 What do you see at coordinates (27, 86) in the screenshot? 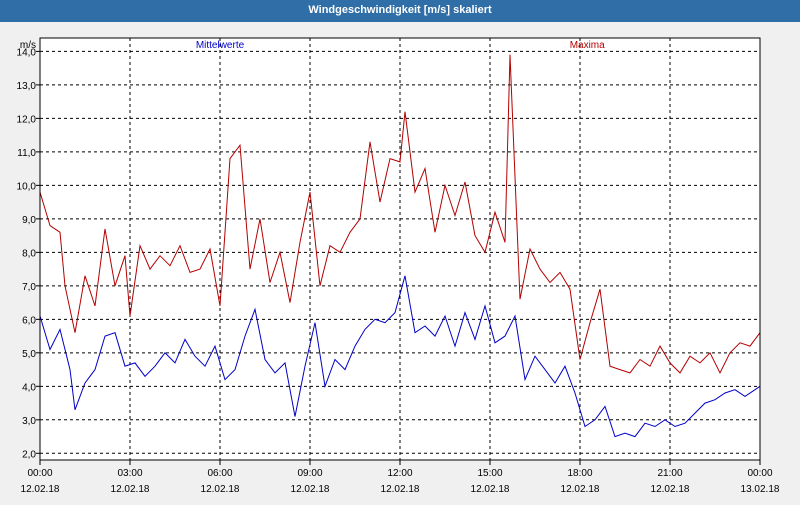
I see `y-tick-label: 13,0` at bounding box center [27, 86].